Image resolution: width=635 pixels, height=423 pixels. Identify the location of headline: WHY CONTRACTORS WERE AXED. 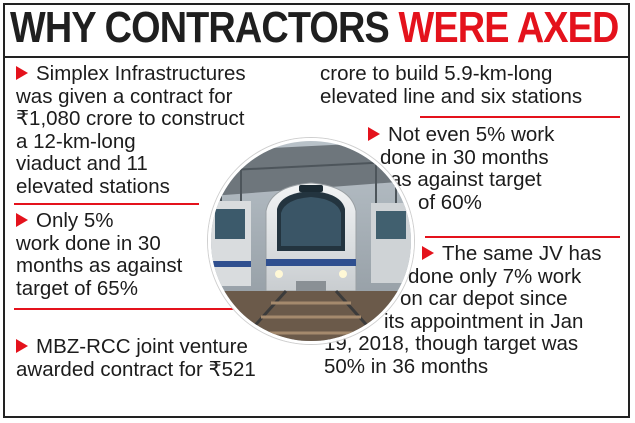
(314, 28).